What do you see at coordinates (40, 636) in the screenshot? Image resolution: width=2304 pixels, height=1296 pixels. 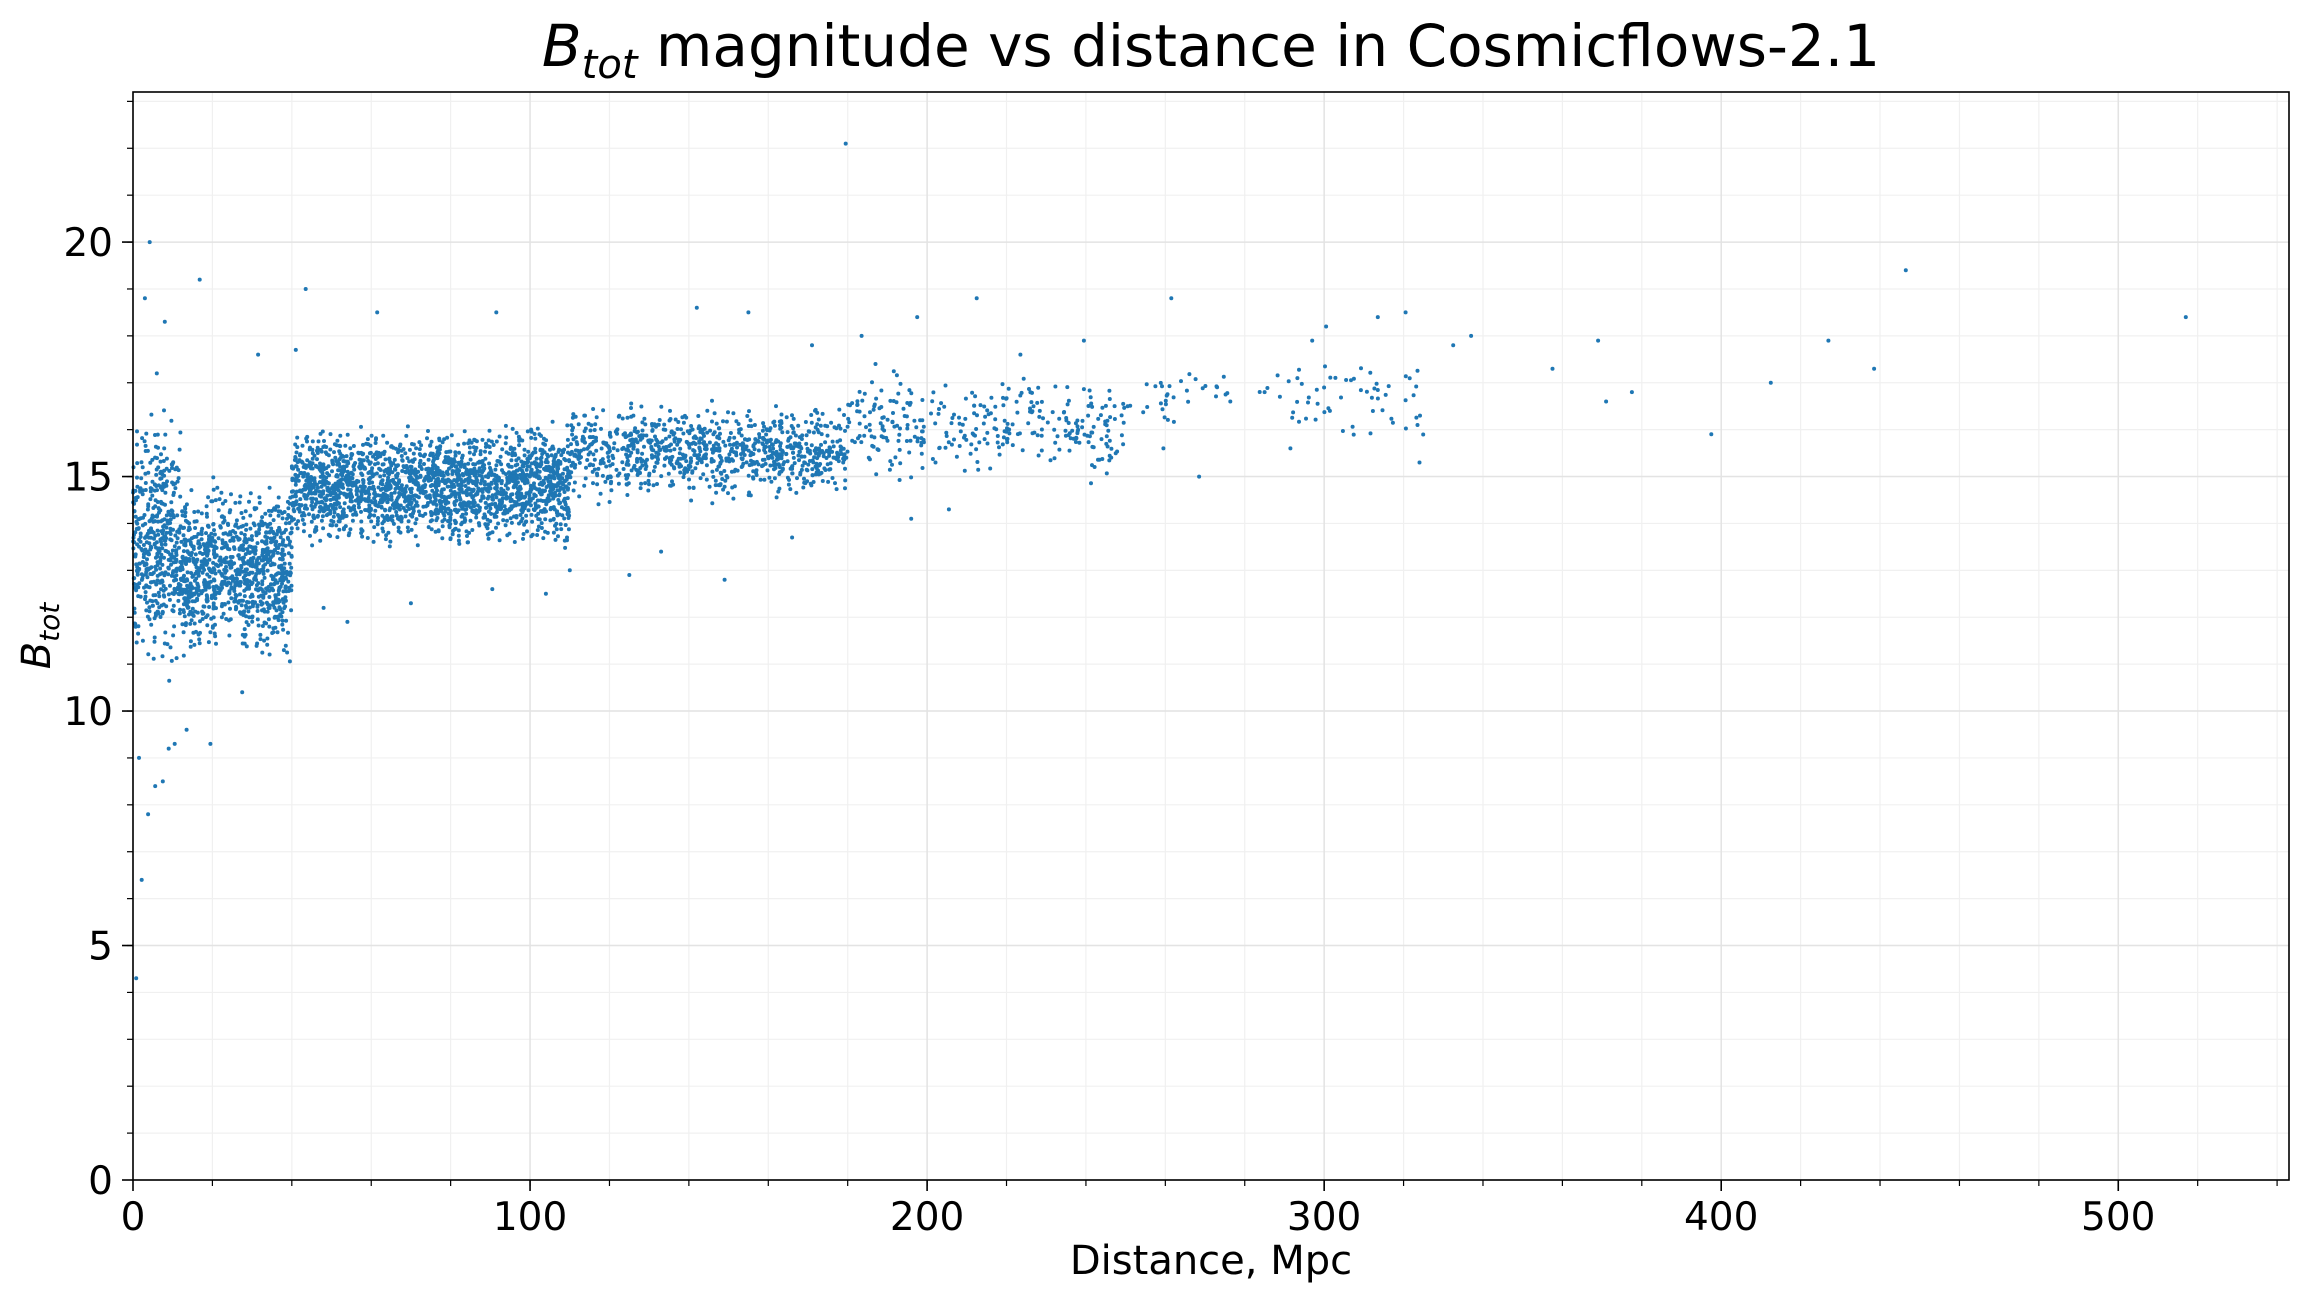 I see `y-axis-label: Btot` at bounding box center [40, 636].